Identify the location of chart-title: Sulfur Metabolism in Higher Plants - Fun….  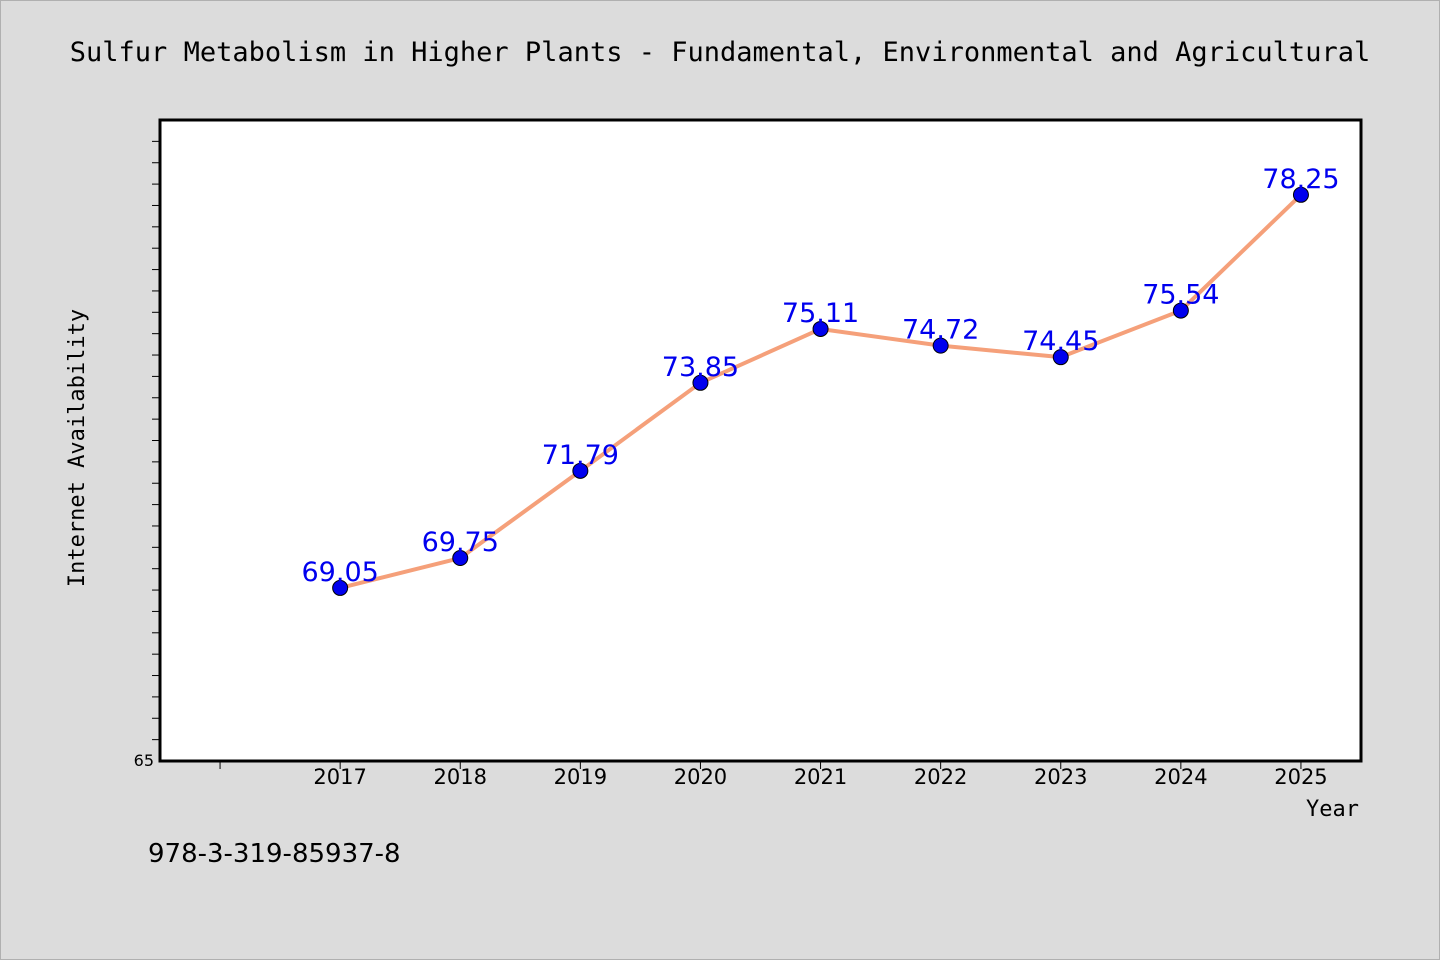
(720, 52).